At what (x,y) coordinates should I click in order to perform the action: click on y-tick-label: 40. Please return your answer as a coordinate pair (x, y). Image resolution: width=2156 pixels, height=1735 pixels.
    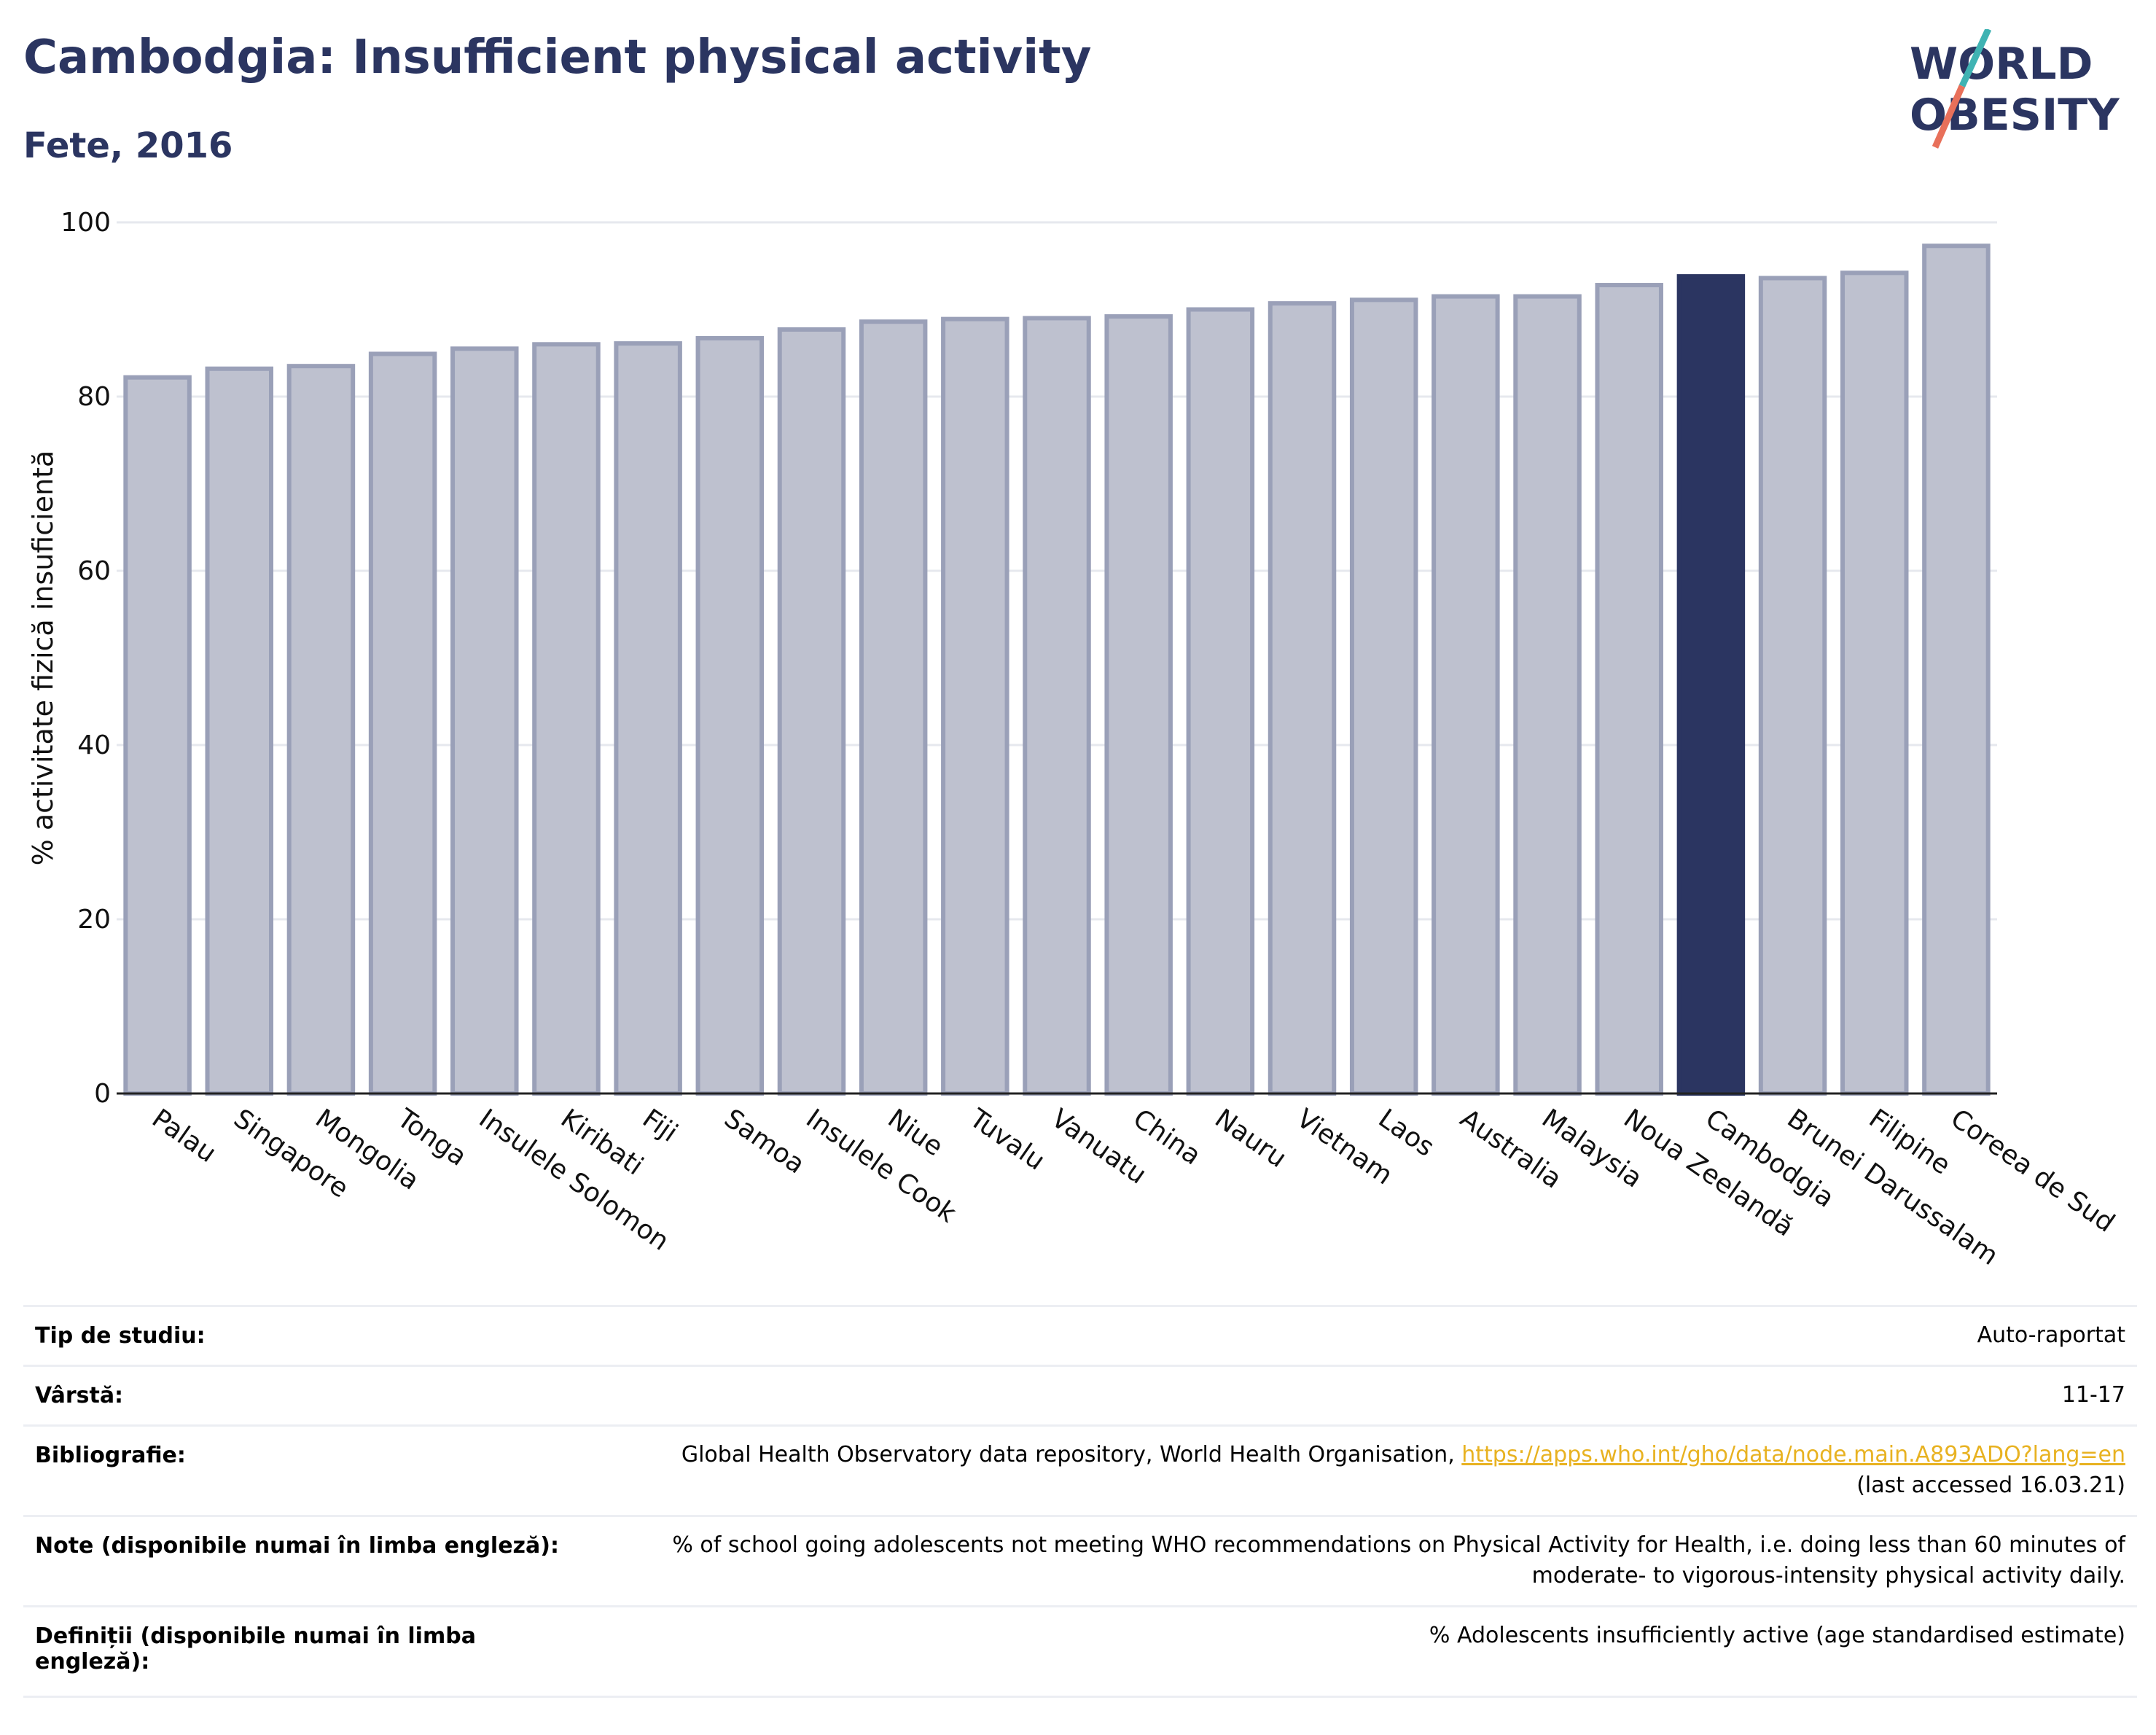
    Looking at the image, I should click on (94, 745).